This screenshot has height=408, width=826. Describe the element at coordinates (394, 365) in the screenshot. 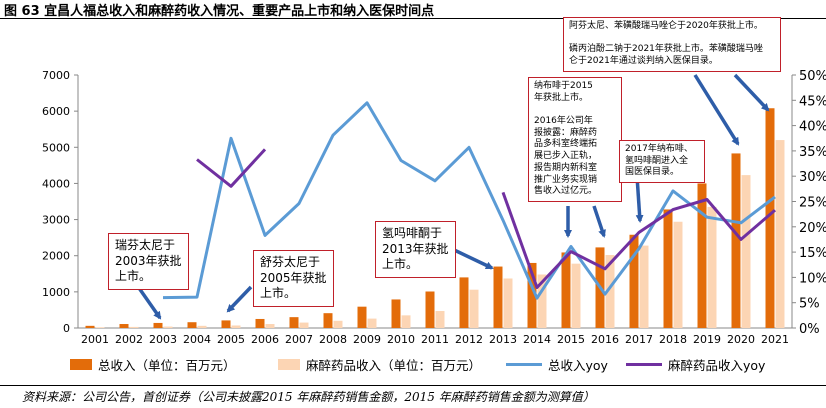

I see `legend-anesth-label: 麻醉药品收入（单位：百万元）` at that location.